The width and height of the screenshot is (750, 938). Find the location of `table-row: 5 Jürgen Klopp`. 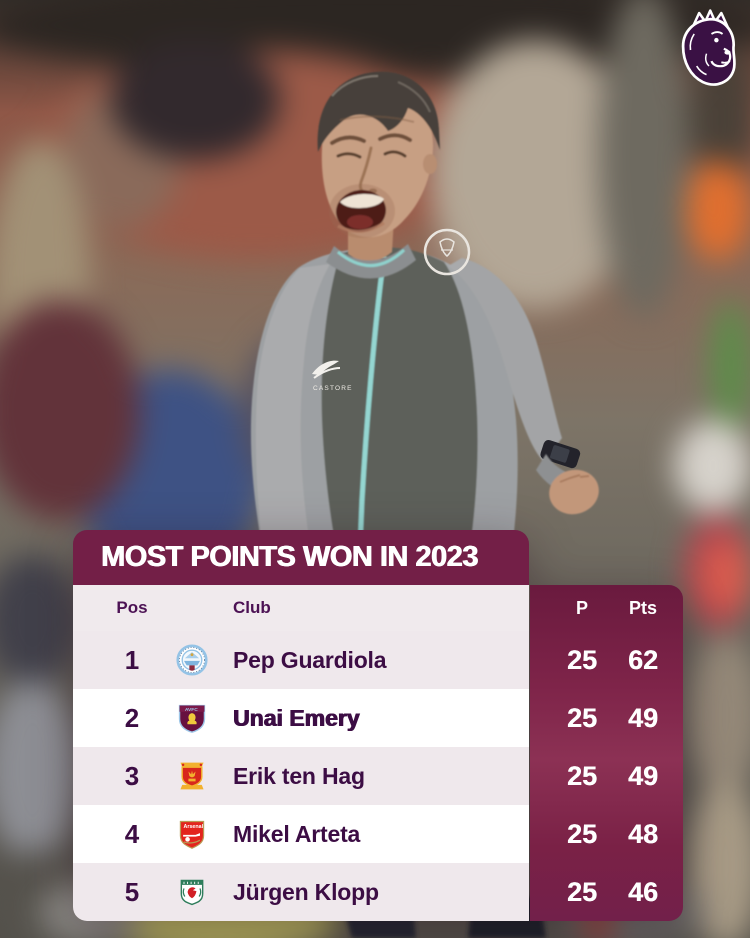

table-row: 5 Jürgen Klopp is located at coordinates (301, 892).